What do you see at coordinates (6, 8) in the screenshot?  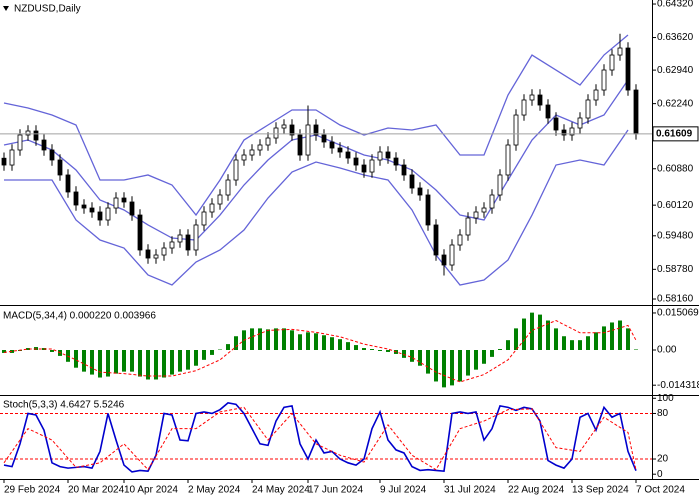 I see `menu-triangle` at bounding box center [6, 8].